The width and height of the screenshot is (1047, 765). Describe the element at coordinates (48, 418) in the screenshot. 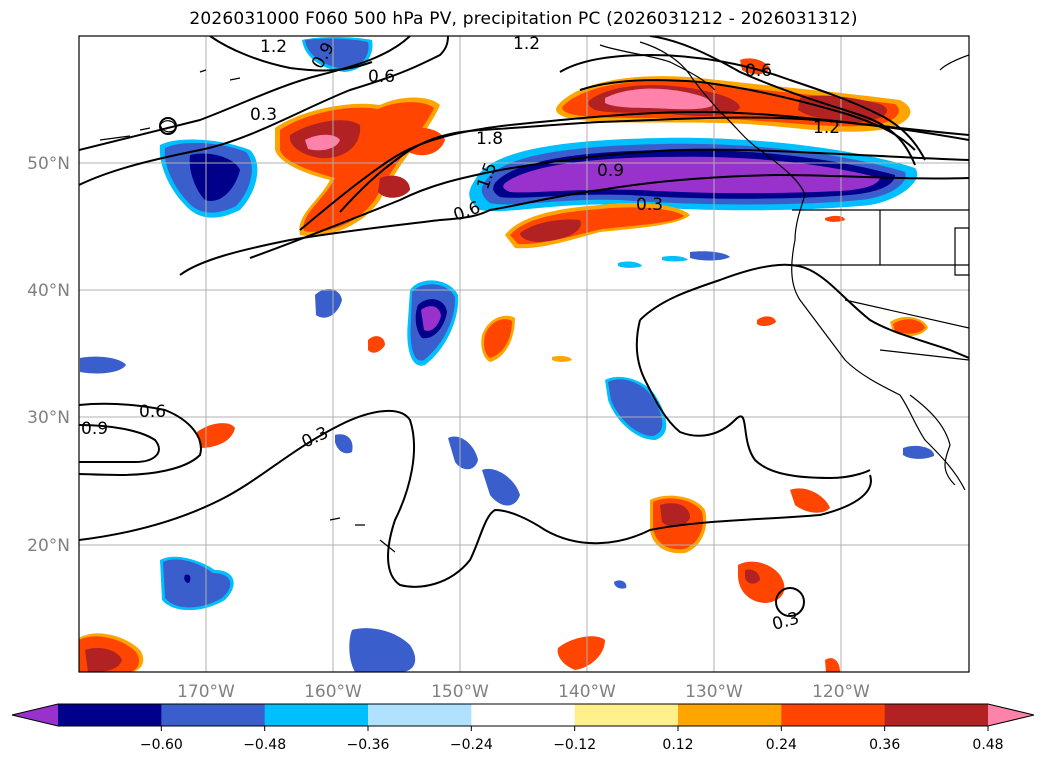

I see `lat-label: 30°N` at that location.